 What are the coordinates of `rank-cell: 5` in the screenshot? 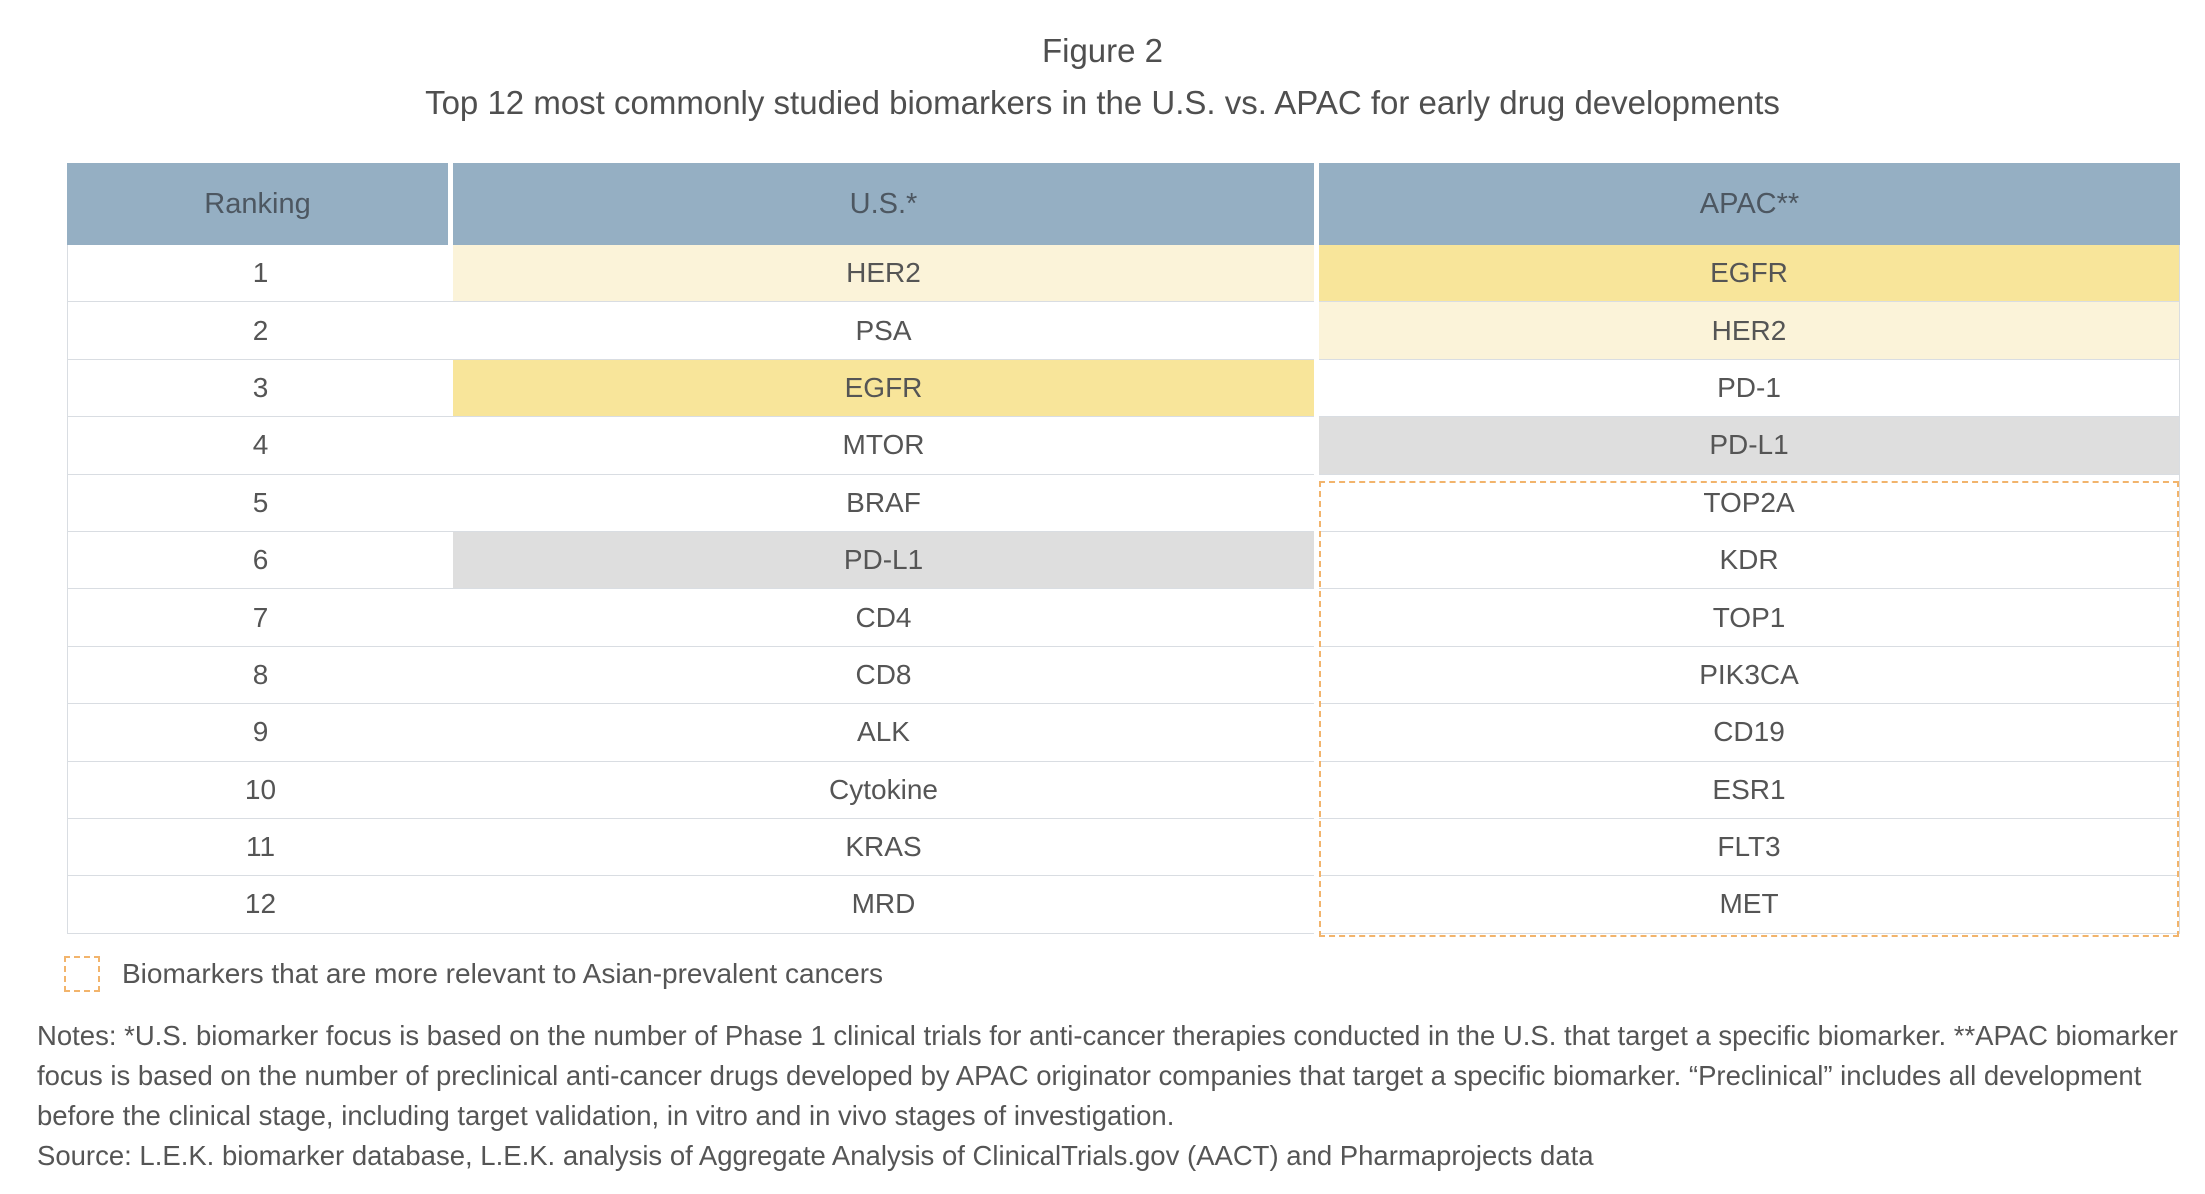 It's located at (260, 503).